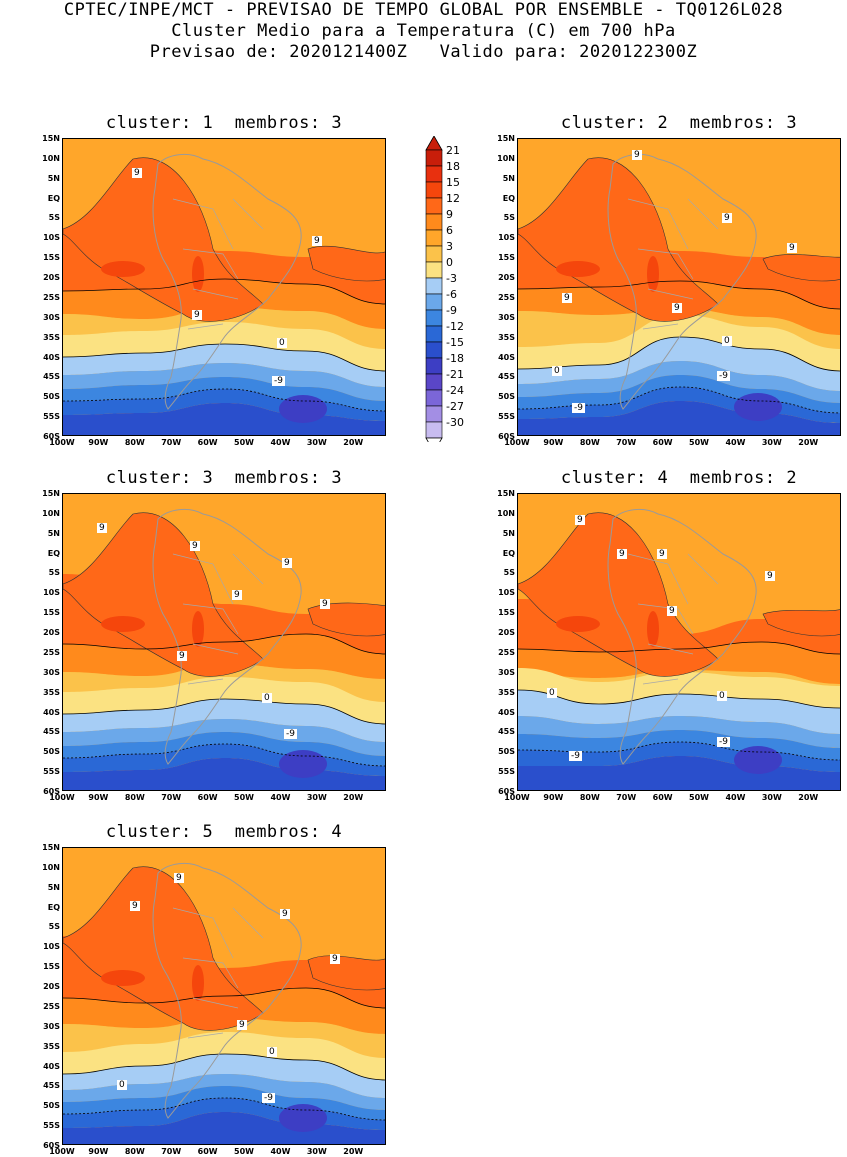 The width and height of the screenshot is (847, 1157). What do you see at coordinates (224, 832) in the screenshot?
I see `panel-title-5: cluster: 5 membros: 4` at bounding box center [224, 832].